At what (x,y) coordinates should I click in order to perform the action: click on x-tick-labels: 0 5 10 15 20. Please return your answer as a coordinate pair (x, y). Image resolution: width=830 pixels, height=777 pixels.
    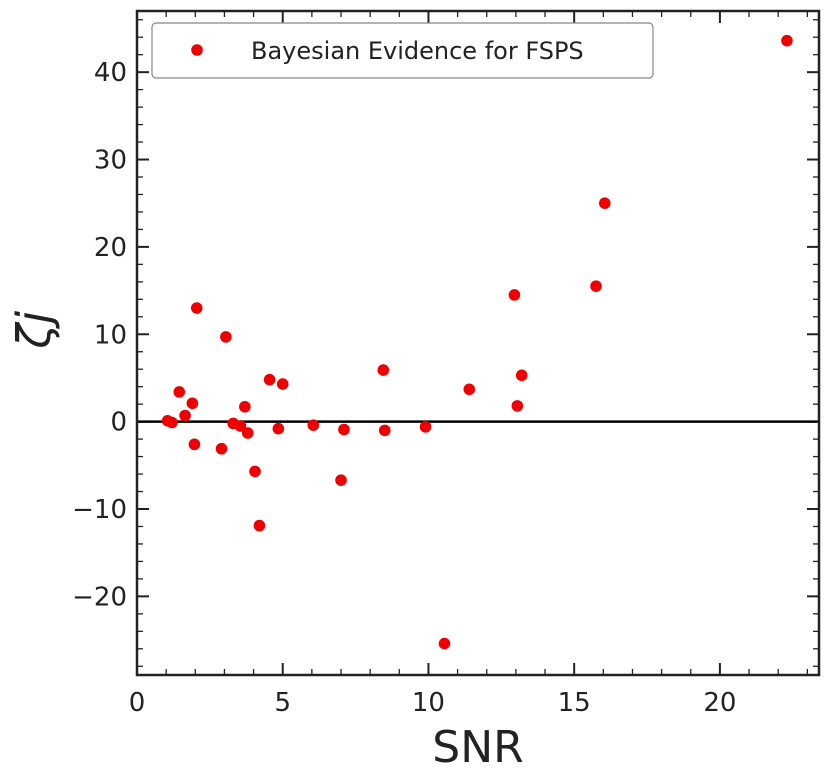
    Looking at the image, I should click on (433, 703).